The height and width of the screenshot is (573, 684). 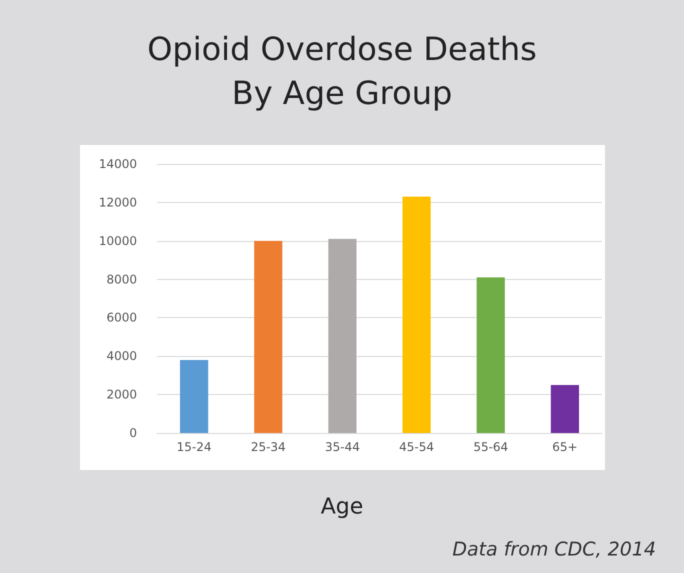 I want to click on y-tick-label: 8000, so click(x=121, y=279).